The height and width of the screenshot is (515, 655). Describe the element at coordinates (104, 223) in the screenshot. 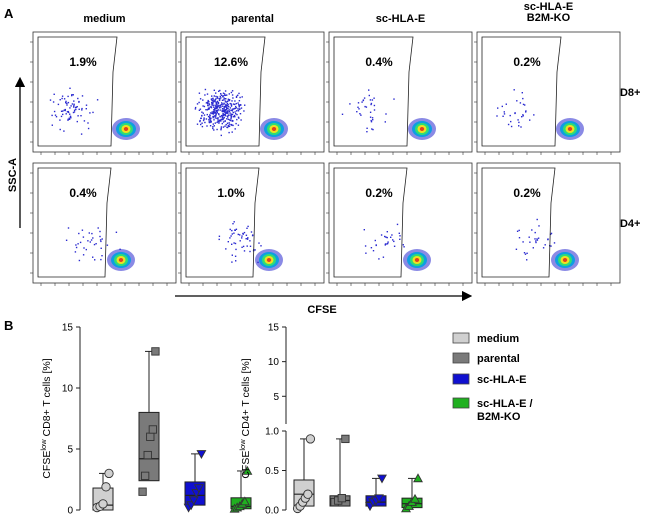

I see `plot-frame` at that location.